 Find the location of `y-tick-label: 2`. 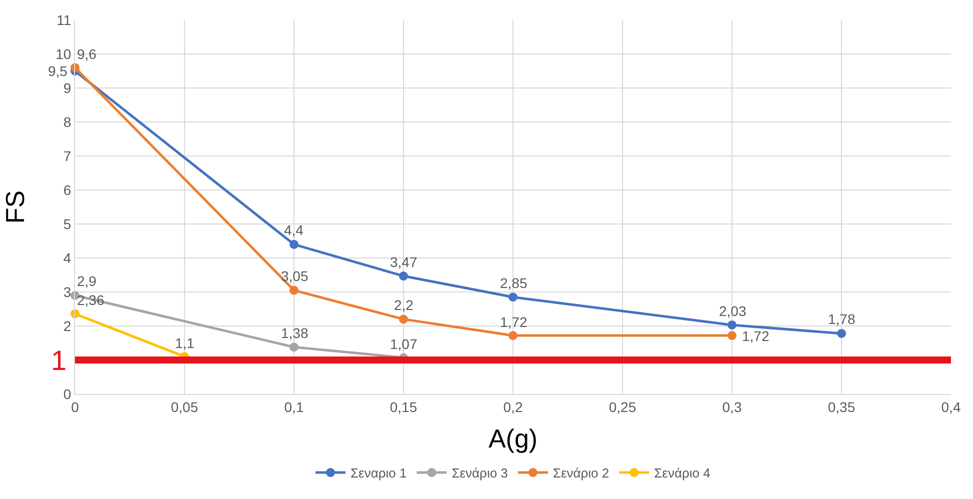

y-tick-label: 2 is located at coordinates (67, 326).